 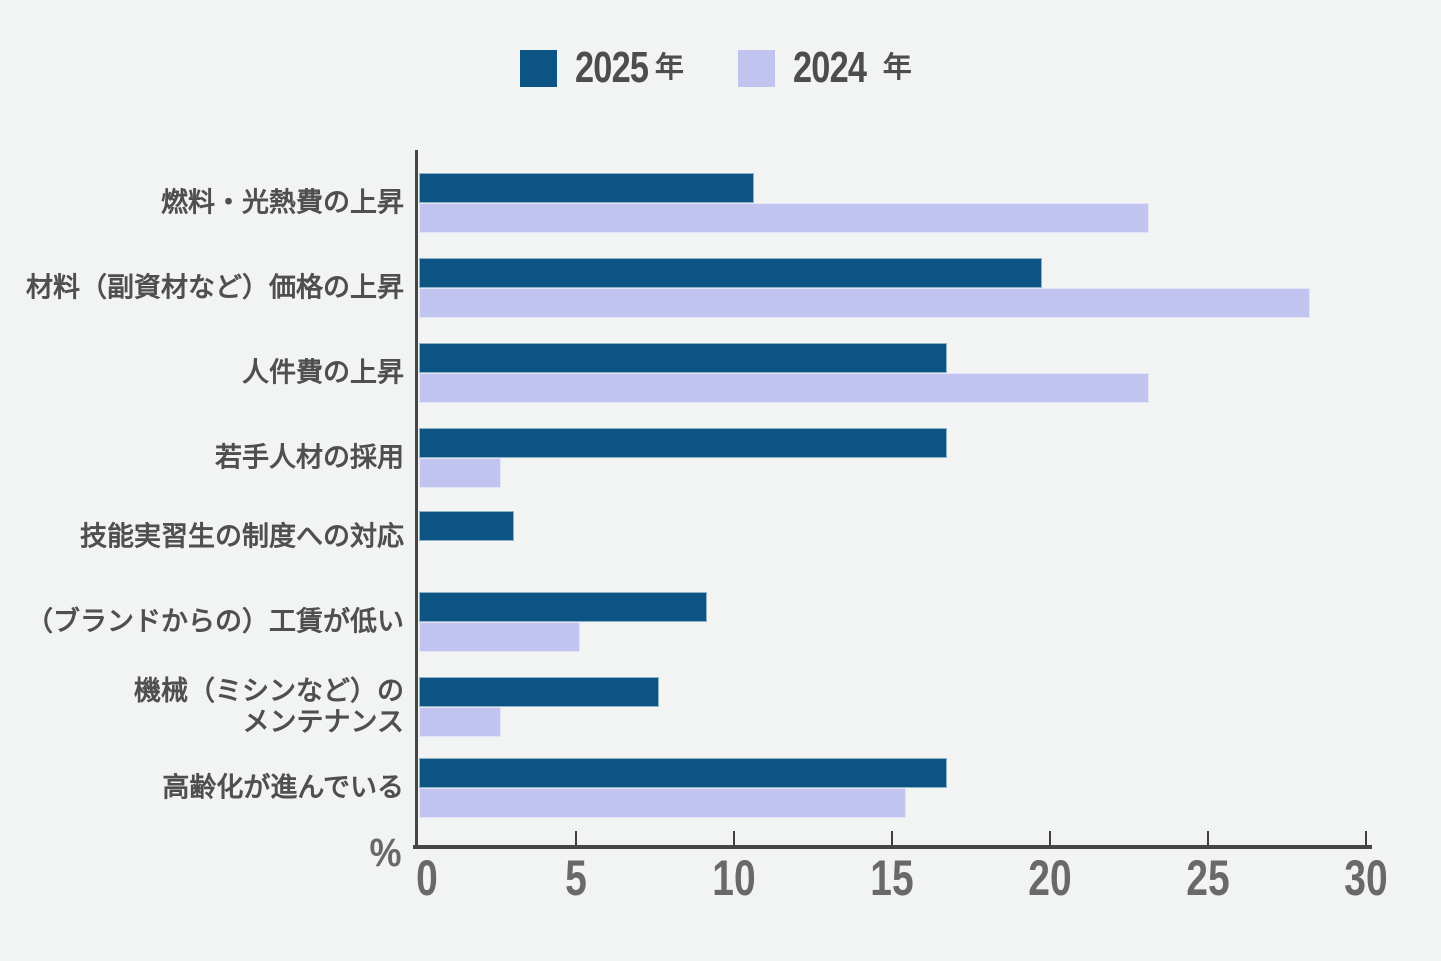 I want to click on x-axis-unit-label: %, so click(x=385, y=853).